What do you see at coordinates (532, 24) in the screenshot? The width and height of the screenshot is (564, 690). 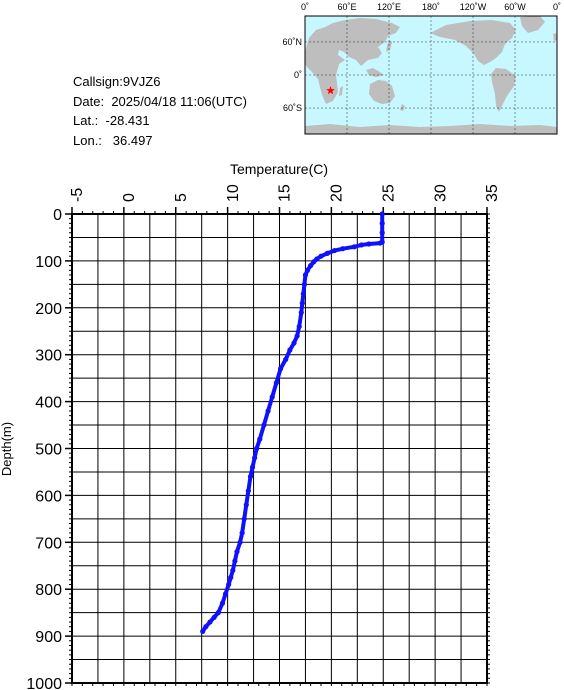 I see `greenland-shape` at bounding box center [532, 24].